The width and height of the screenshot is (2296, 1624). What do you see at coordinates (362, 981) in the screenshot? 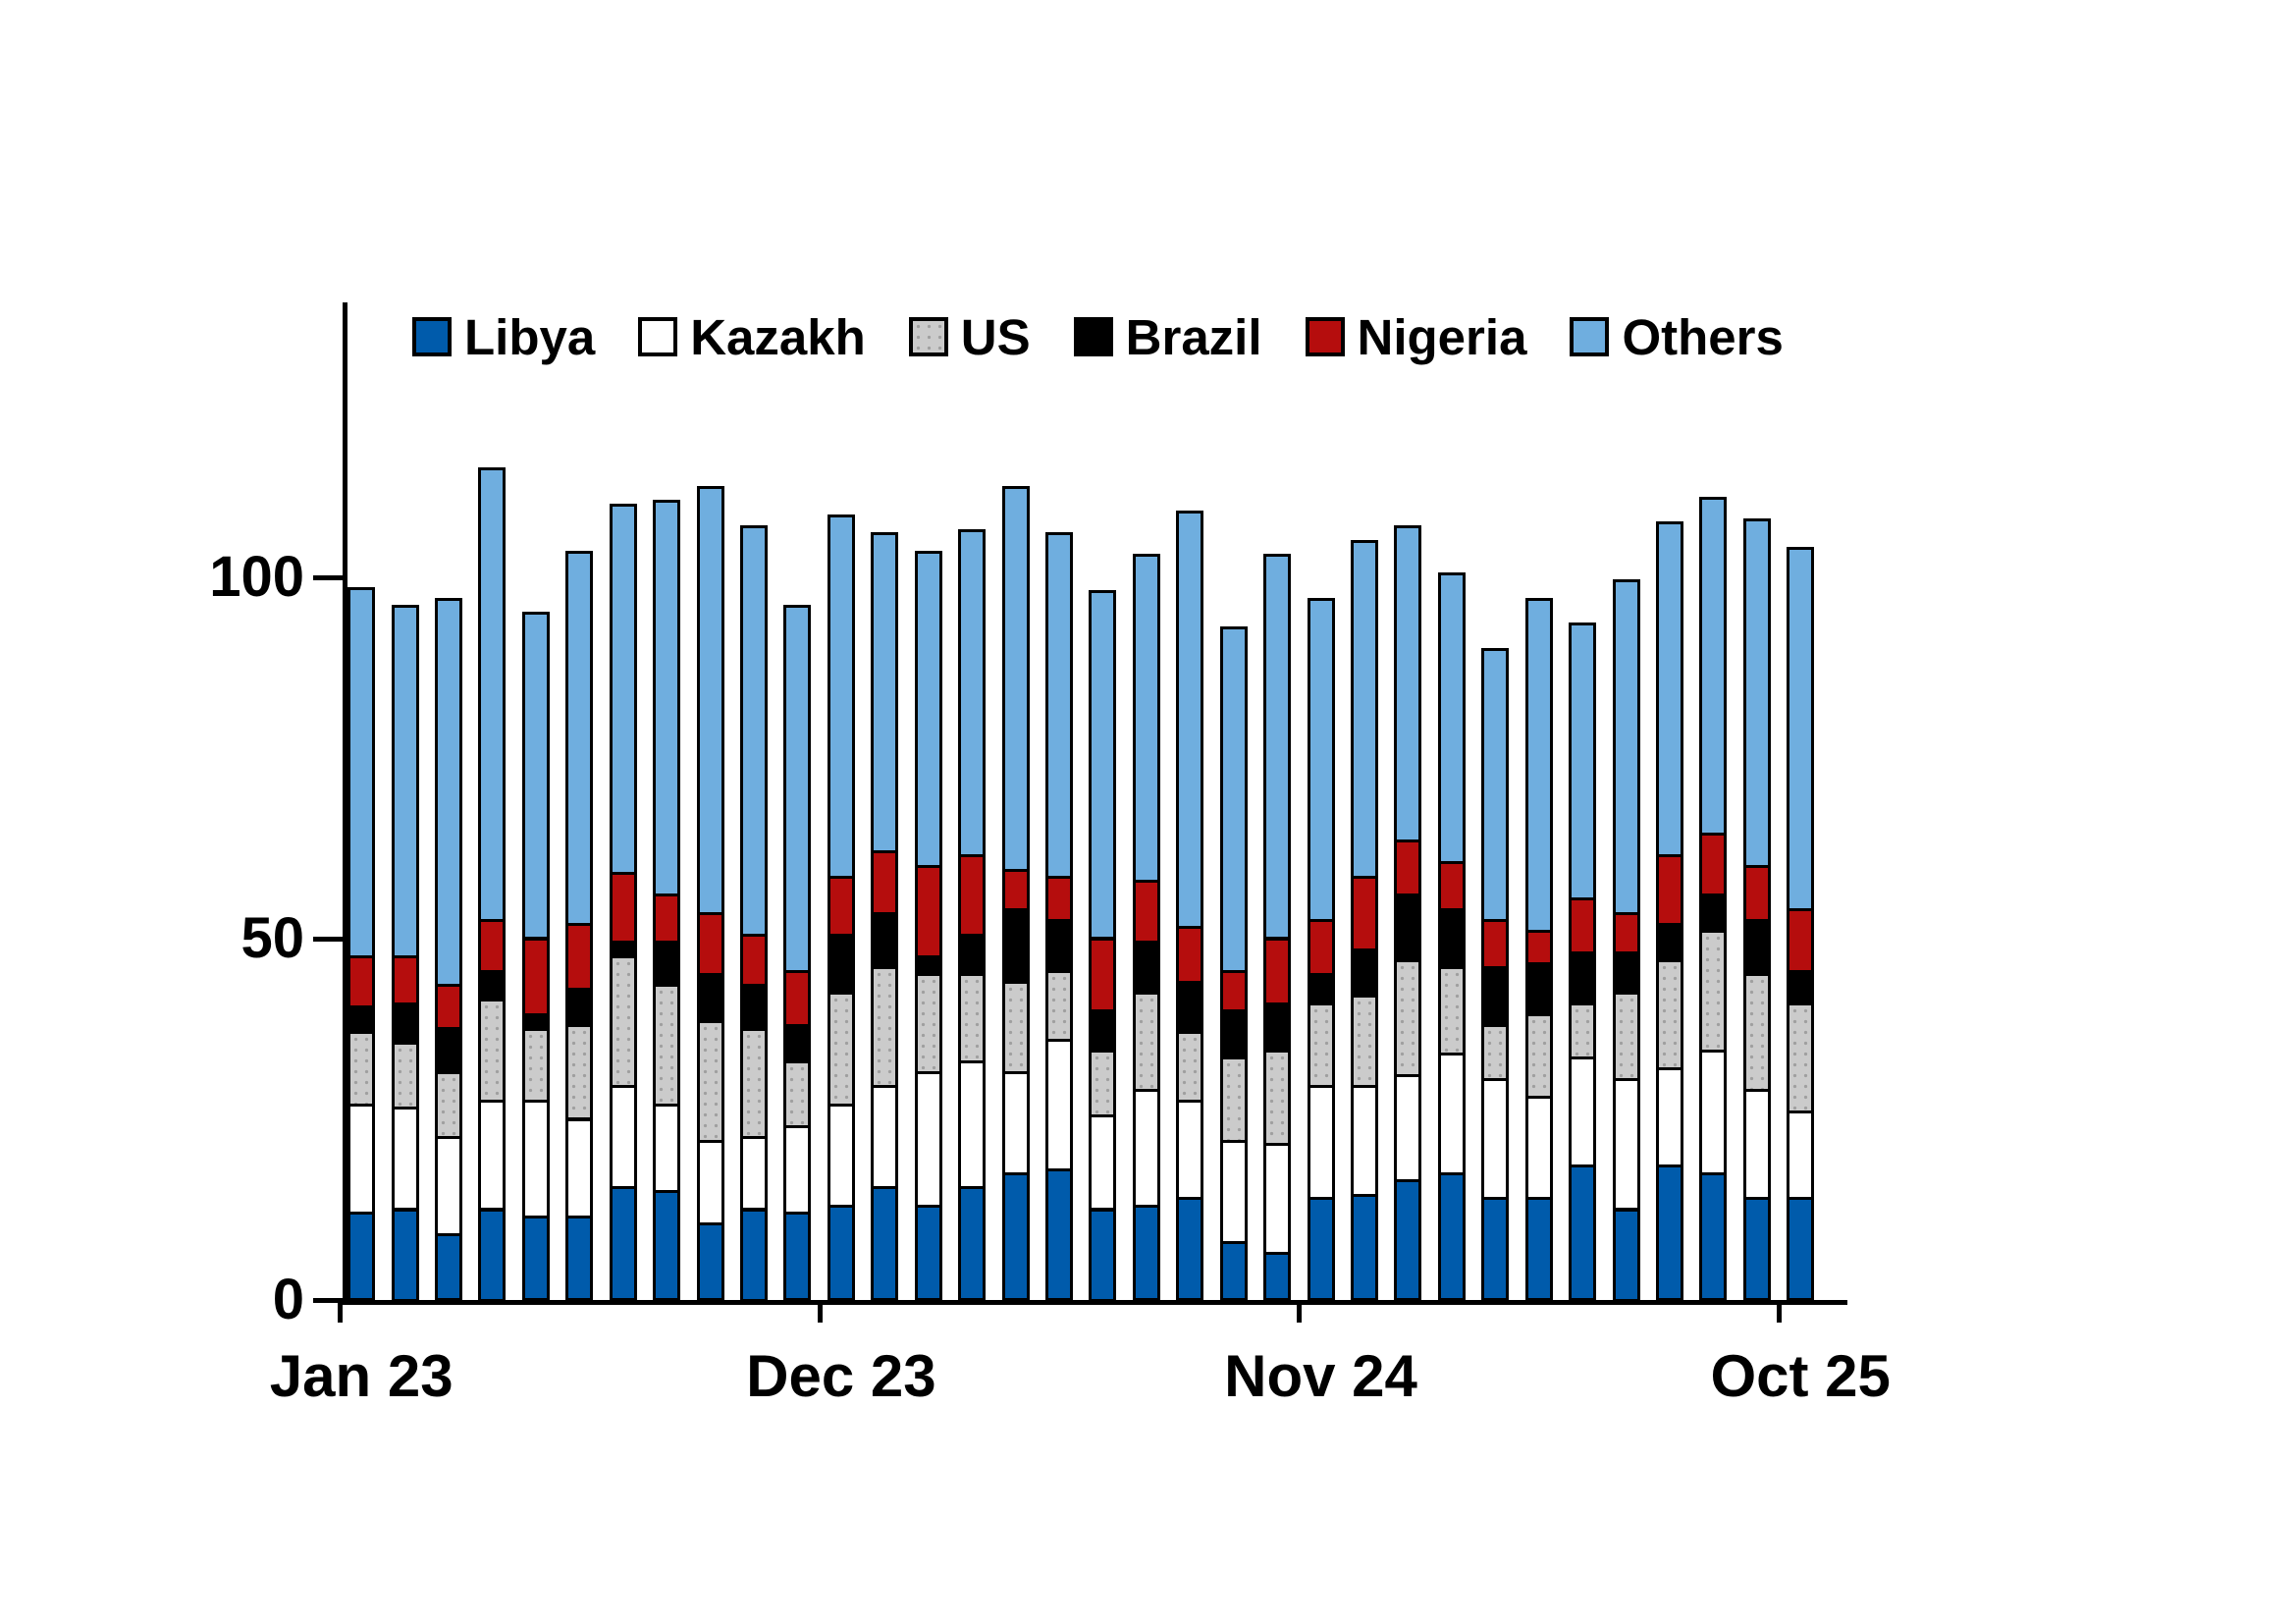
I see `bar-1-segment-nigeria` at bounding box center [362, 981].